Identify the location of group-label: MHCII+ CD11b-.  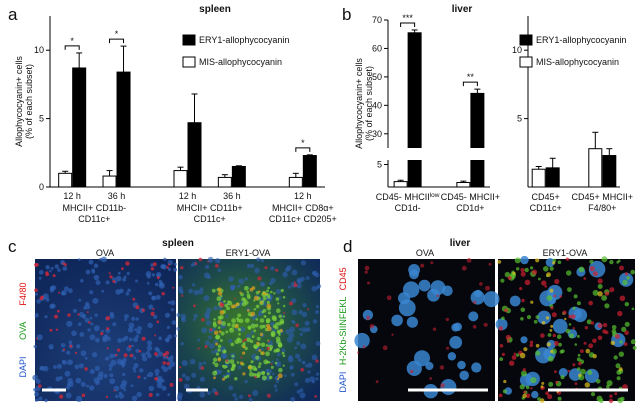
(95, 208).